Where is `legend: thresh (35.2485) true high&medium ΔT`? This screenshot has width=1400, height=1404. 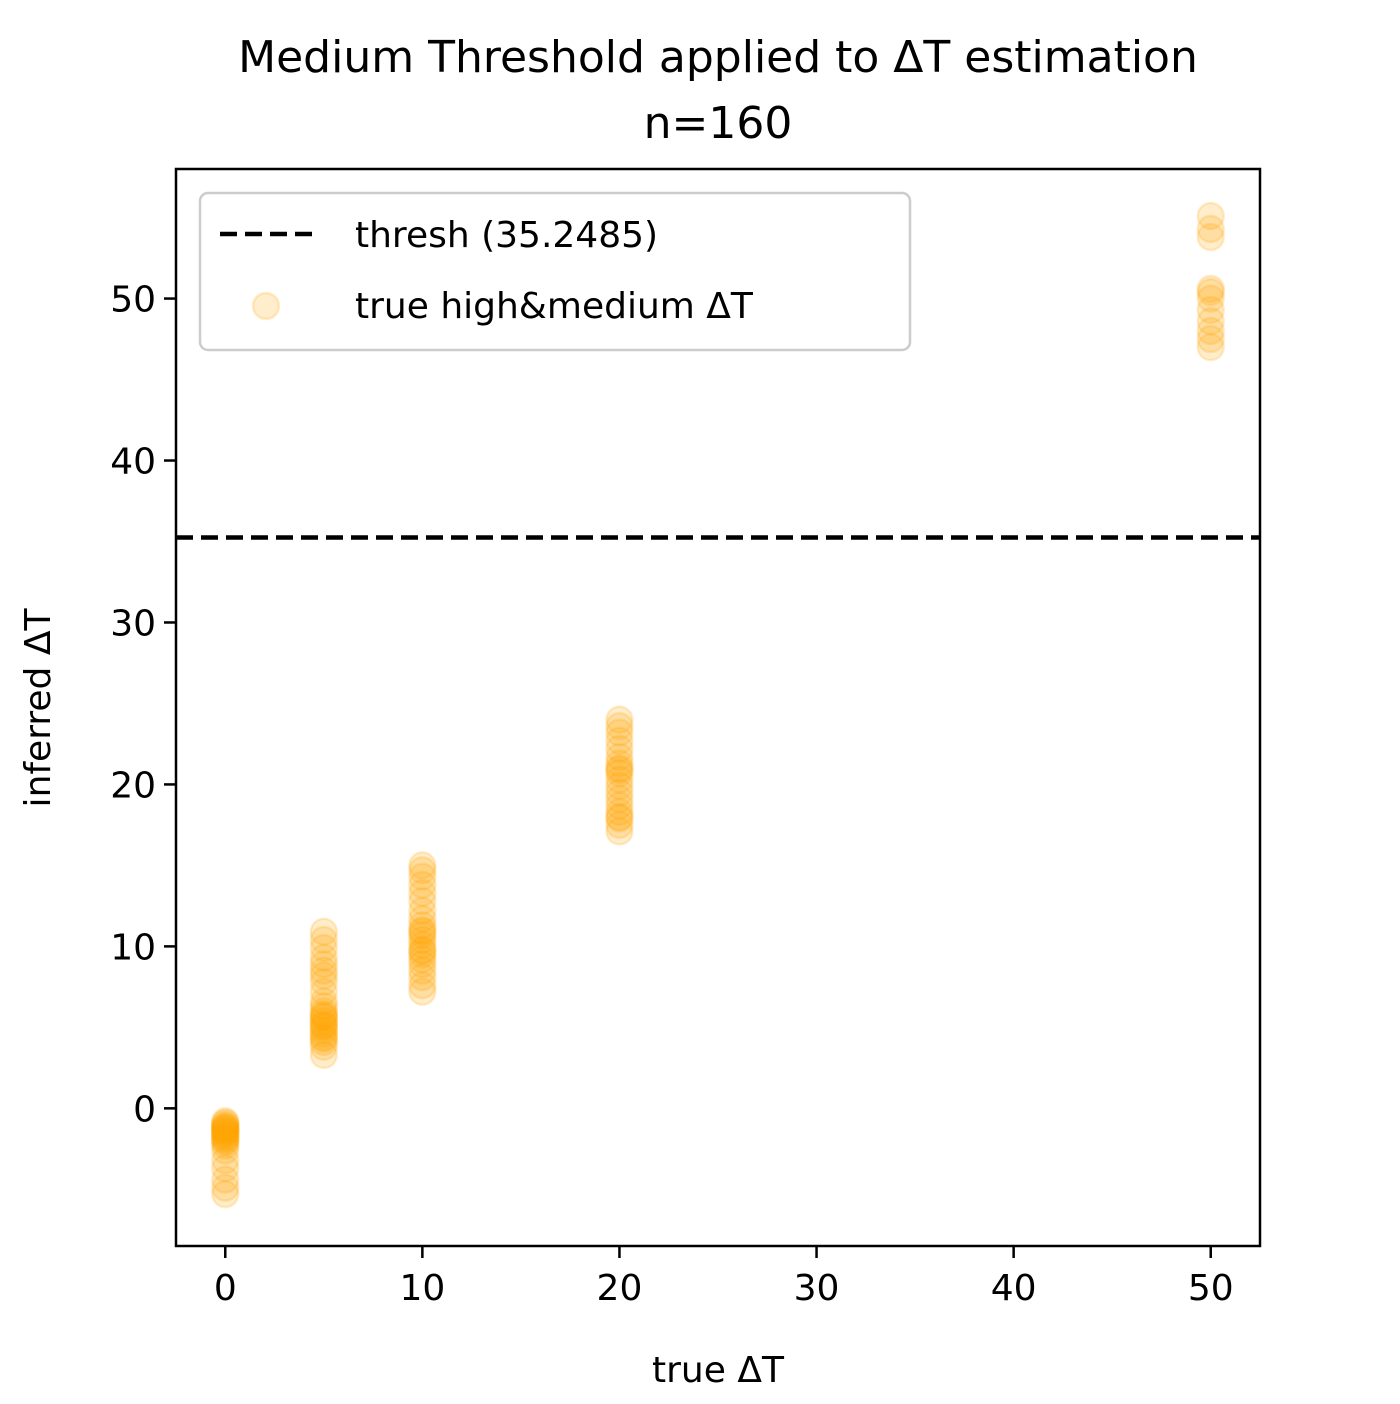 legend: thresh (35.2485) true high&medium ΔT is located at coordinates (555, 271).